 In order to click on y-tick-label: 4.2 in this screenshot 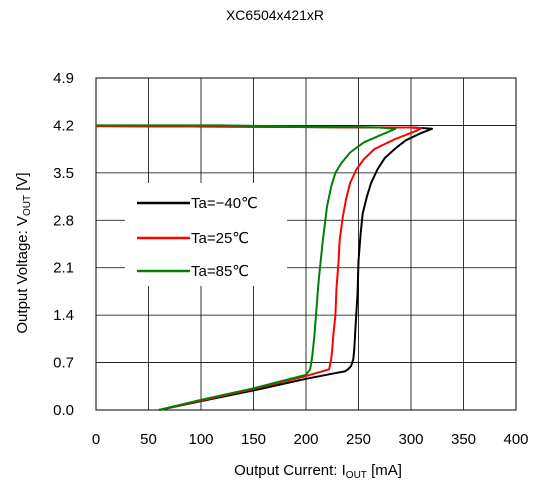, I will do `click(63, 125)`.